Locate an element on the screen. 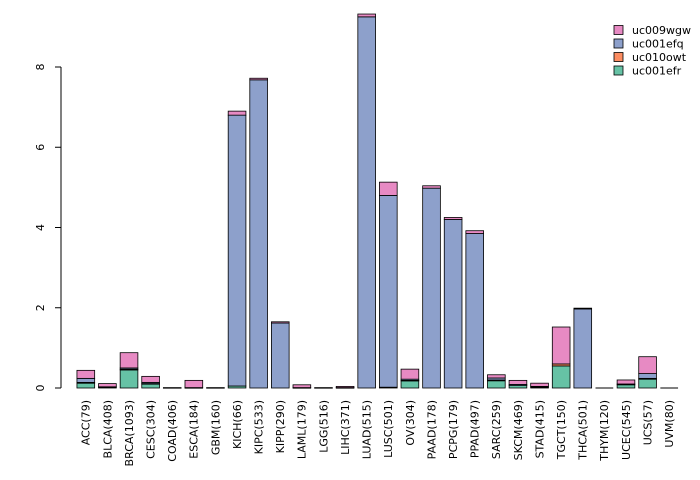 The image size is (700, 480). x-tick-label: LUSC(501) is located at coordinates (388, 429).